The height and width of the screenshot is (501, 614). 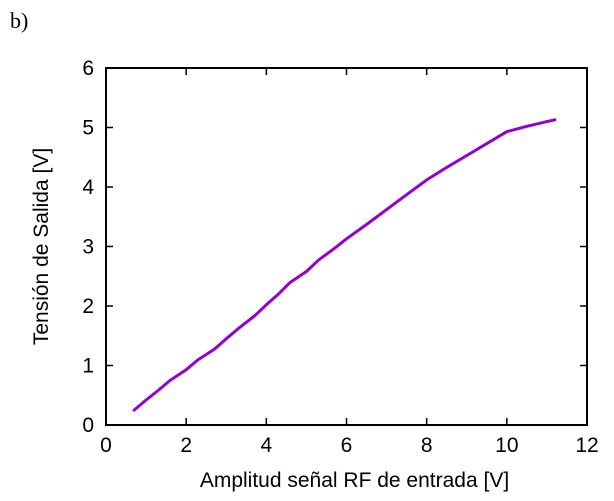 What do you see at coordinates (88, 68) in the screenshot?
I see `y-tick-label: 6` at bounding box center [88, 68].